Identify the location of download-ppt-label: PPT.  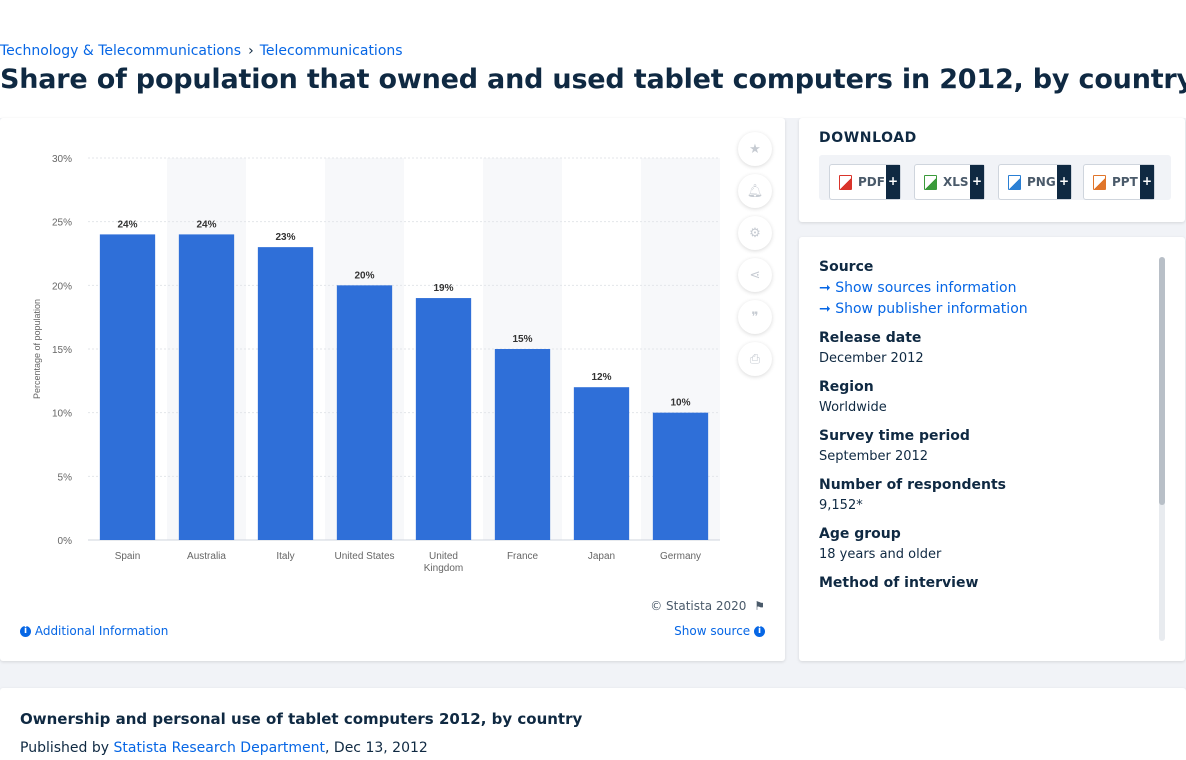
(1125, 182).